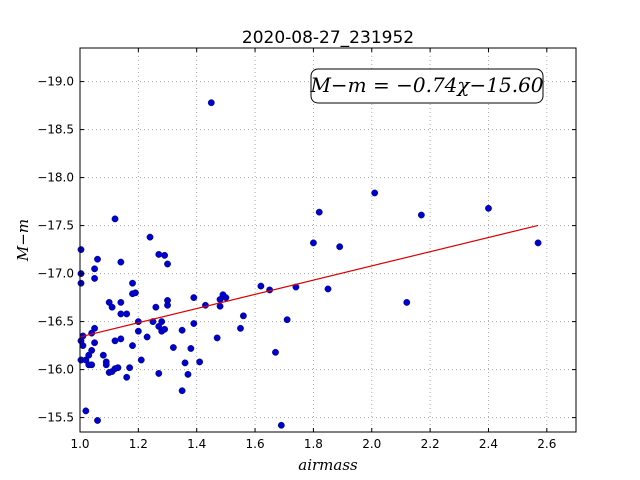 The image size is (640, 480). What do you see at coordinates (430, 444) in the screenshot?
I see `x-tick-label: 2.2` at bounding box center [430, 444].